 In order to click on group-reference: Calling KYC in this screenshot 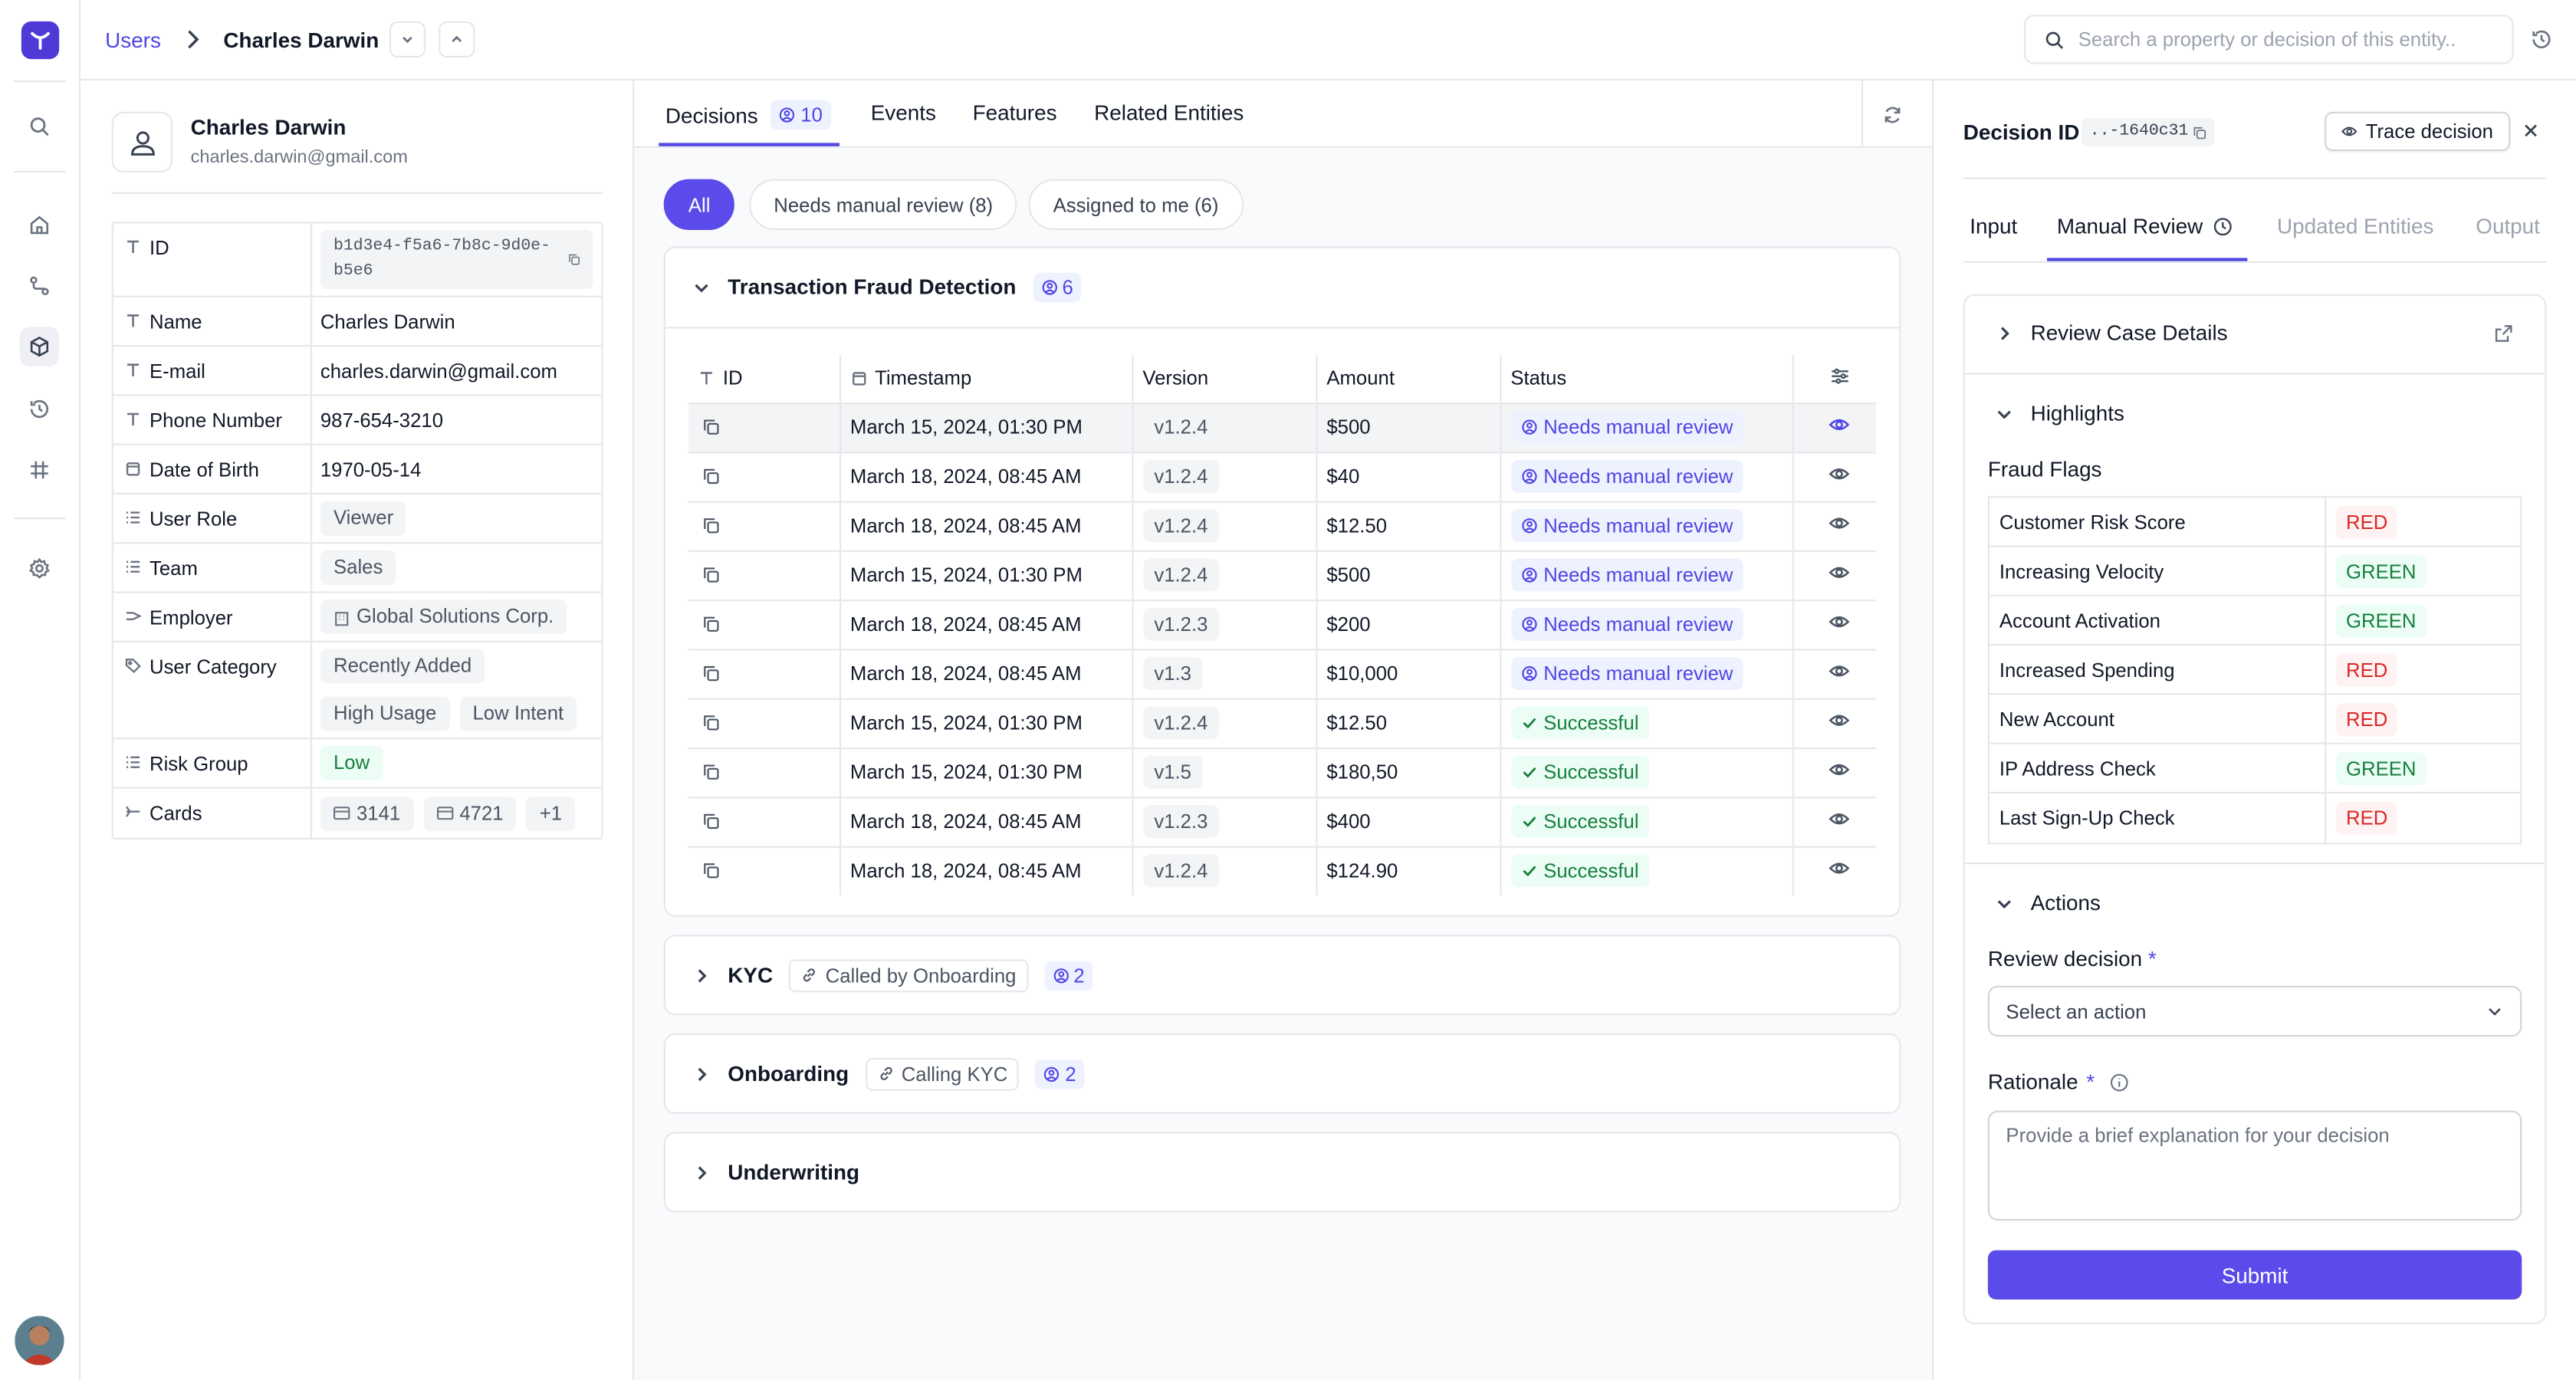, I will do `click(942, 1073)`.